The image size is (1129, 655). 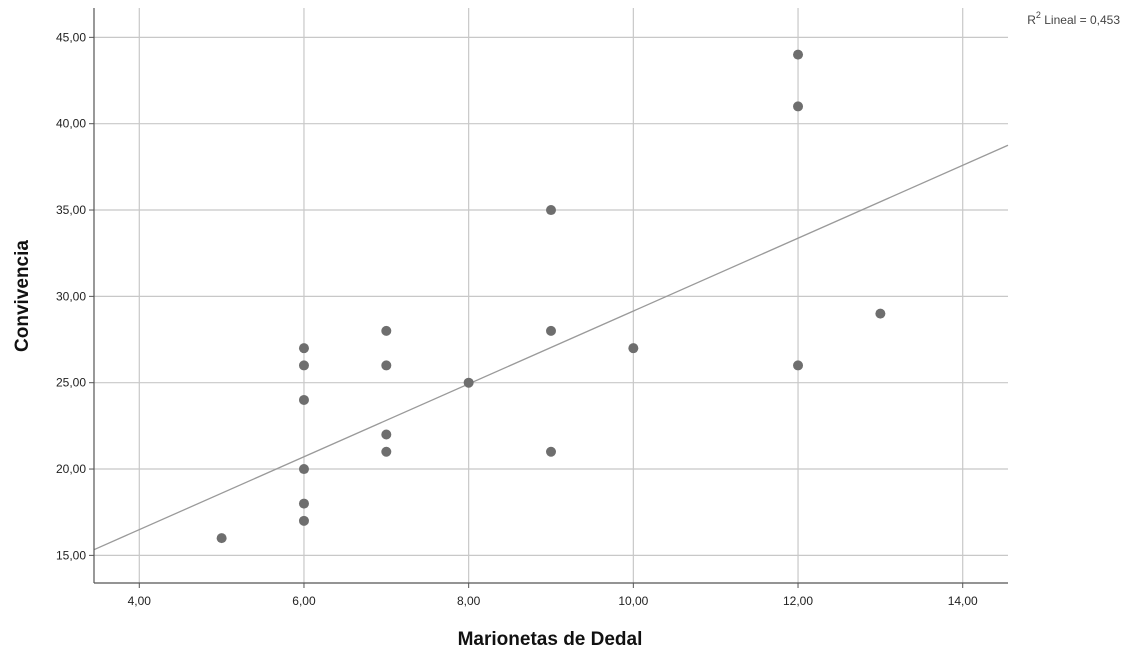 I want to click on x-tick-label: 14,00, so click(x=963, y=601).